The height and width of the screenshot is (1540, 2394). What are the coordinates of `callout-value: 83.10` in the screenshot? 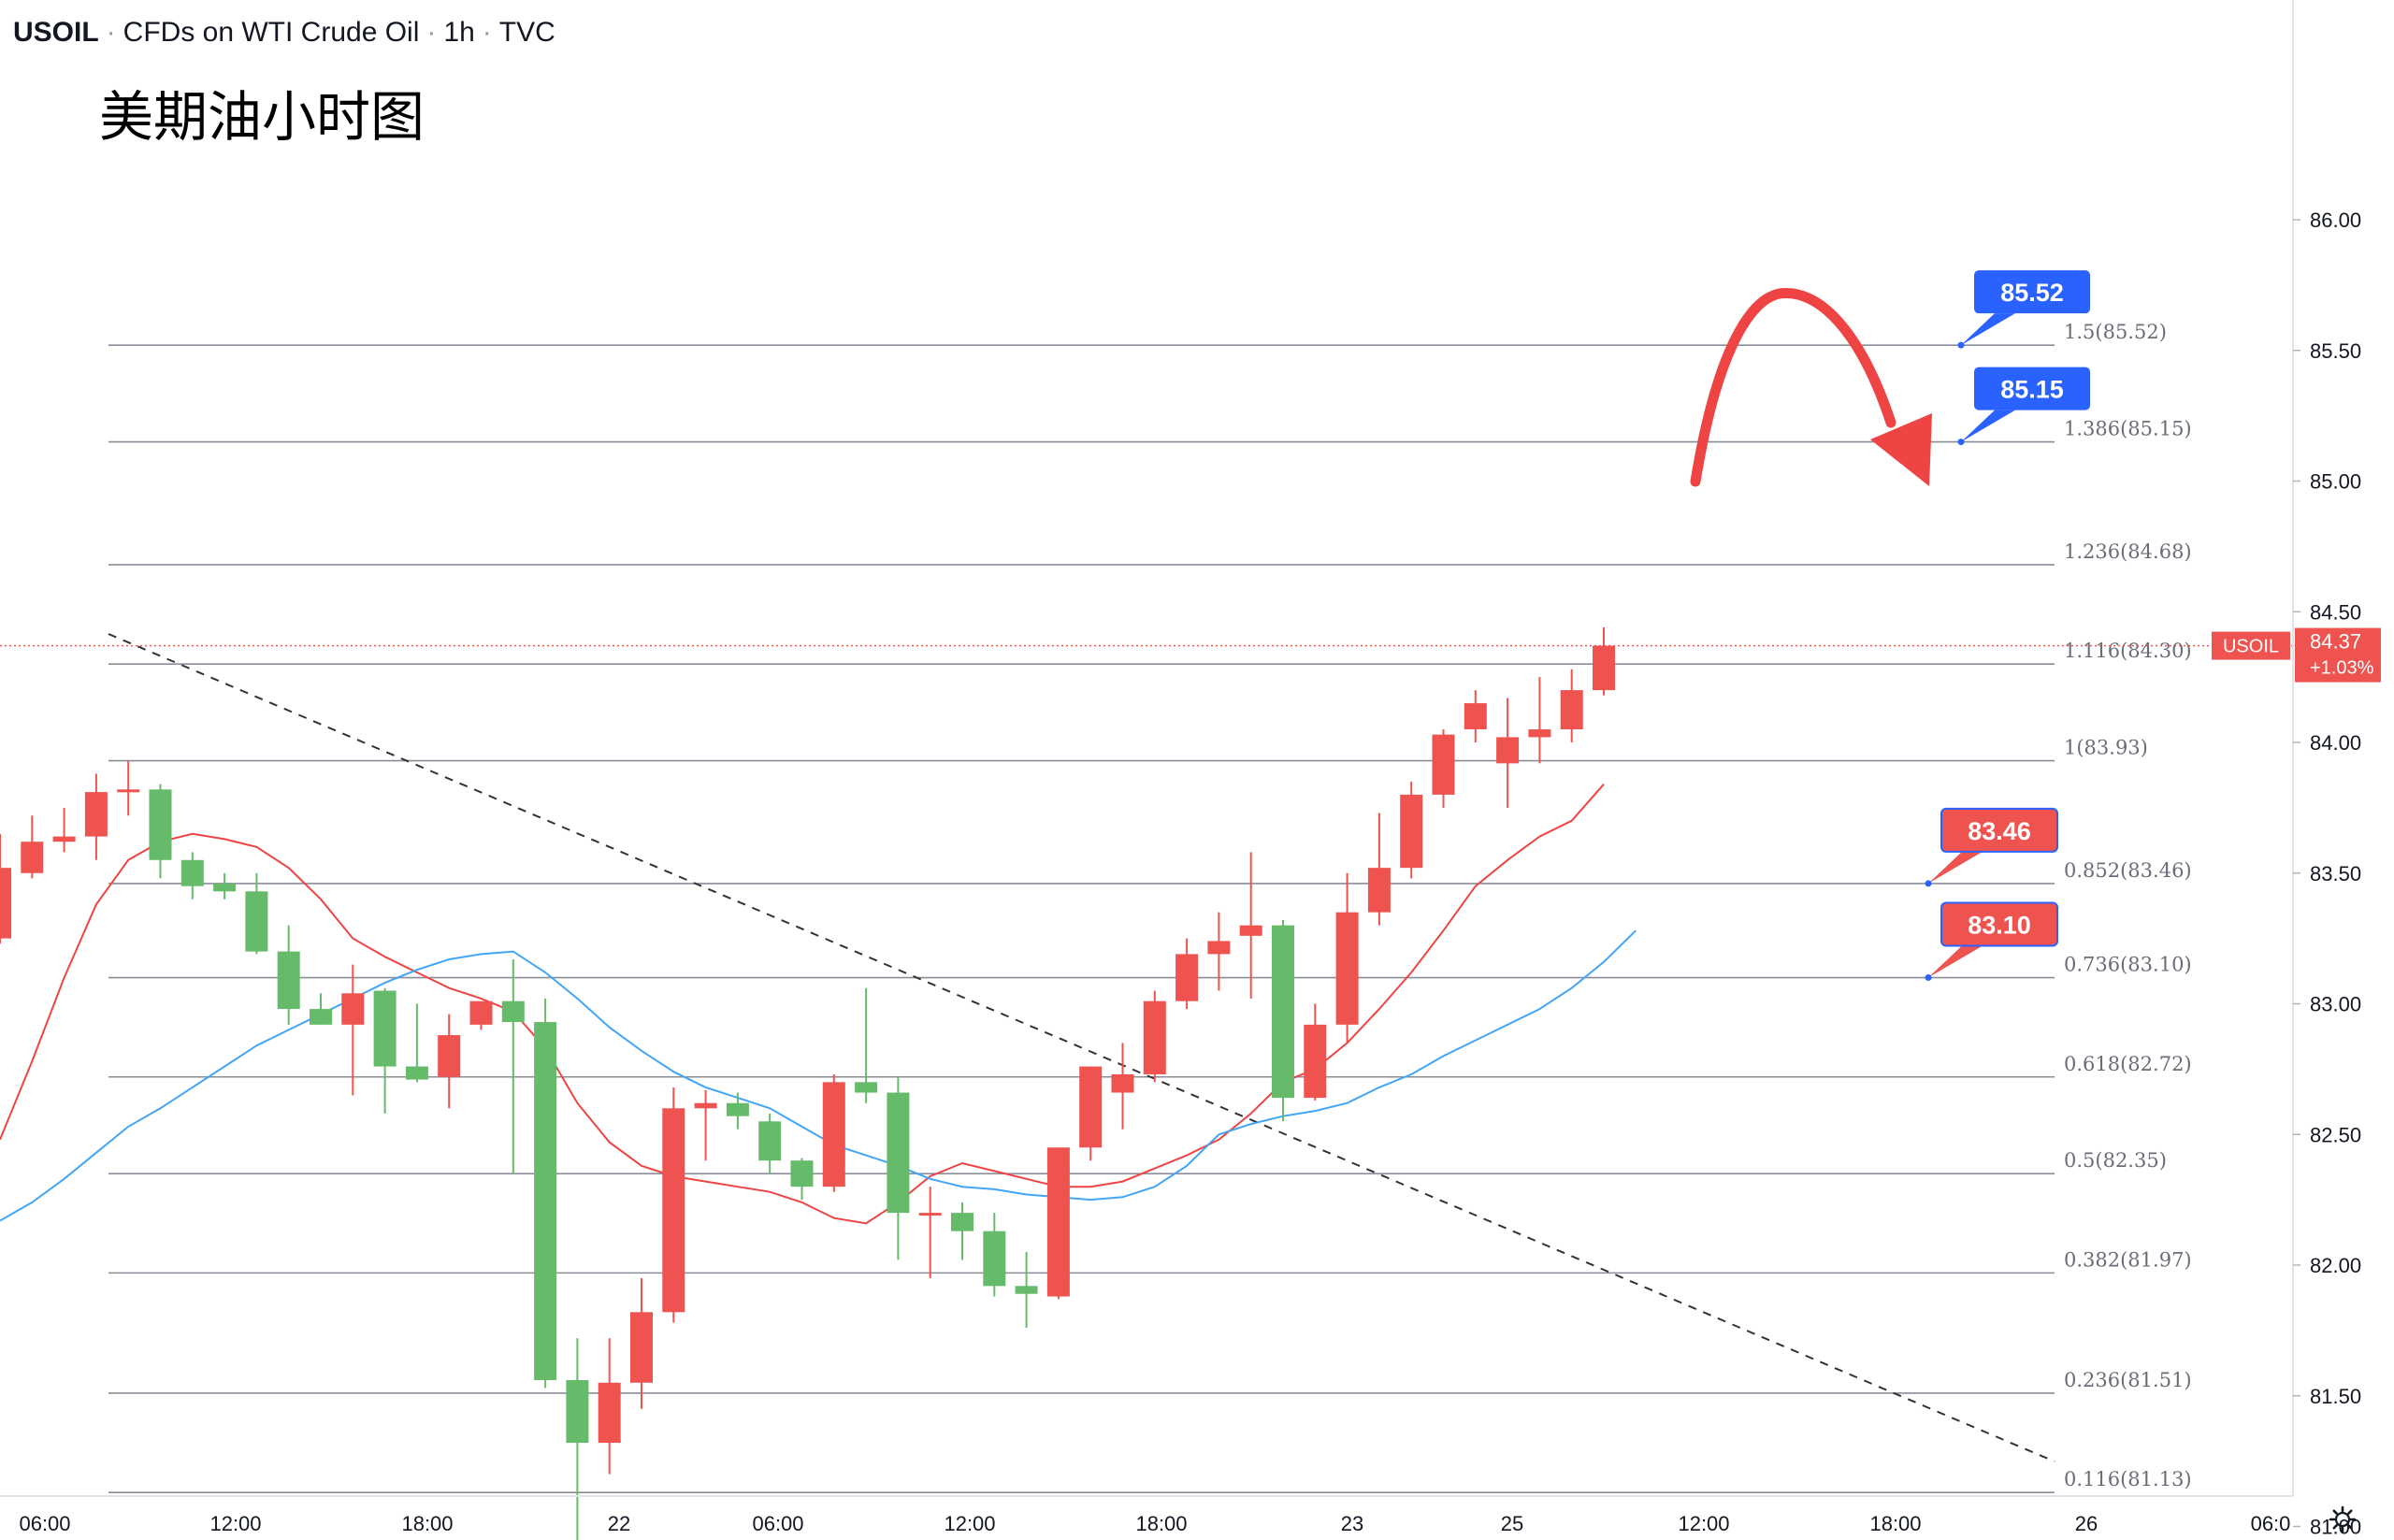 It's located at (1999, 926).